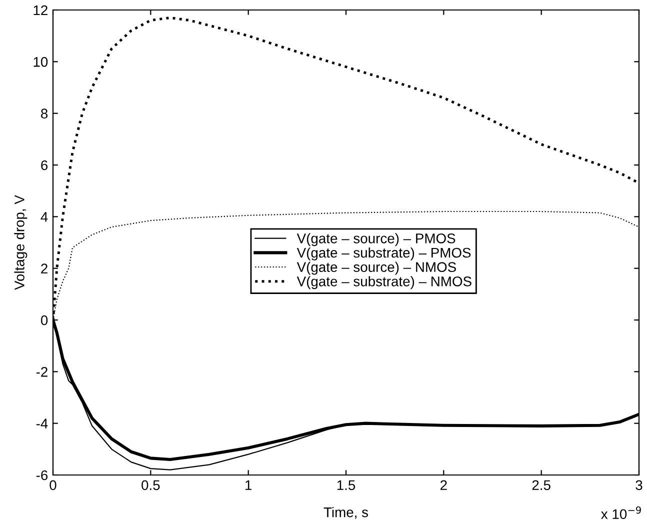 The width and height of the screenshot is (647, 524). I want to click on y-tick-label: 8, so click(44, 113).